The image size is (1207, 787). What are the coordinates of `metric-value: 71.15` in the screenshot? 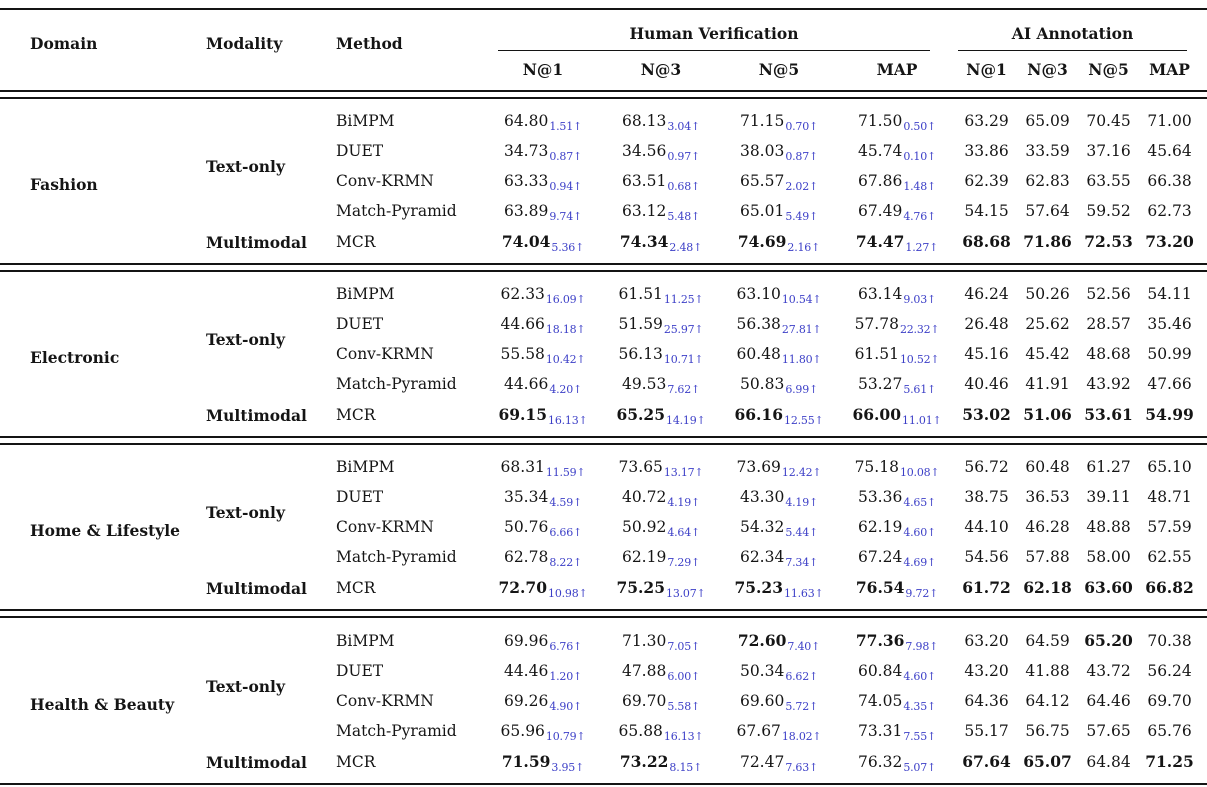 It's located at (762, 121).